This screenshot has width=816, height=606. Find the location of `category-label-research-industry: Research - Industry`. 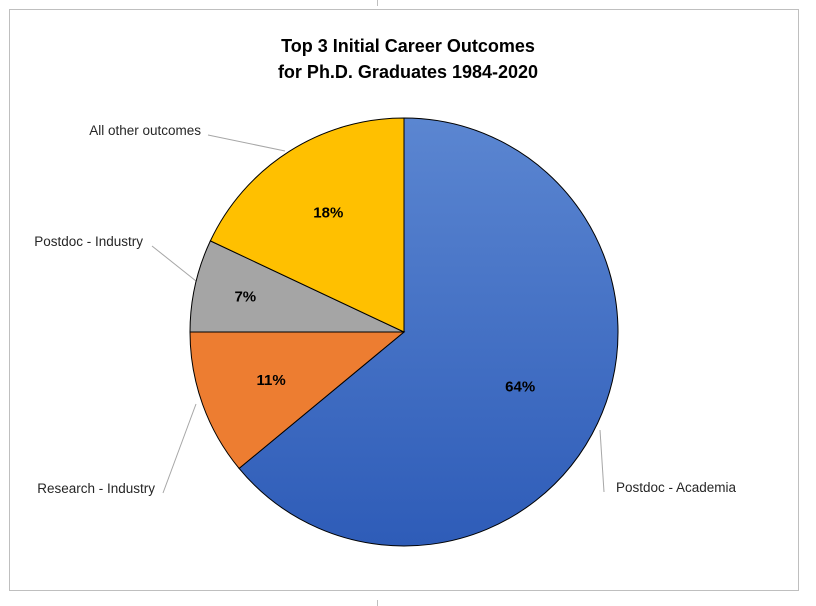

category-label-research-industry: Research - Industry is located at coordinates (96, 488).